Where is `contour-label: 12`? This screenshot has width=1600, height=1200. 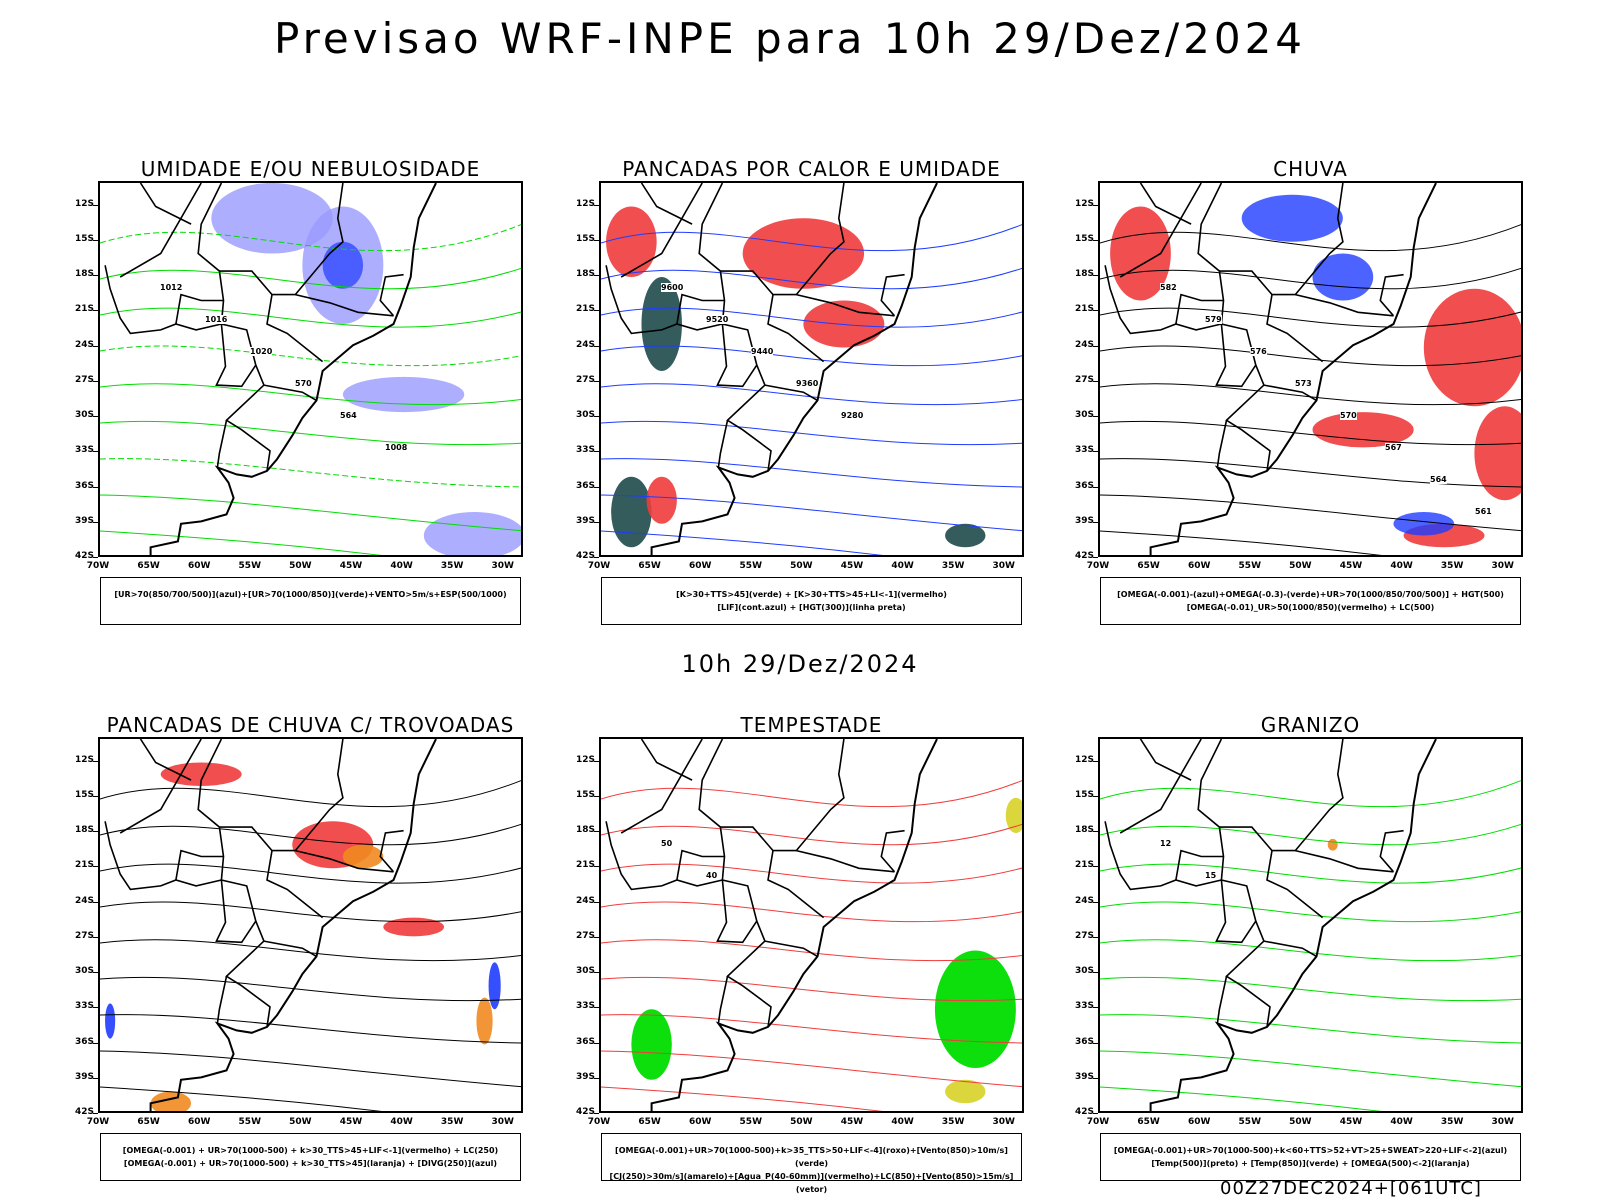 contour-label: 12 is located at coordinates (1166, 843).